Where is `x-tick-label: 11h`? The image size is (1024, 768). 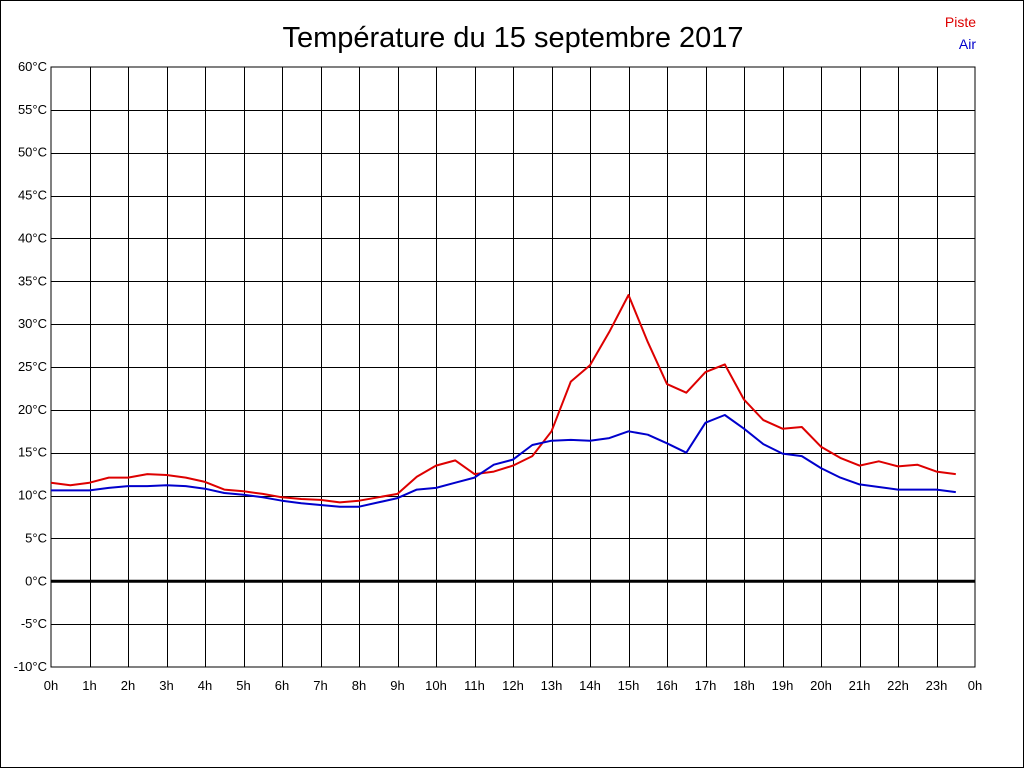 x-tick-label: 11h is located at coordinates (474, 685).